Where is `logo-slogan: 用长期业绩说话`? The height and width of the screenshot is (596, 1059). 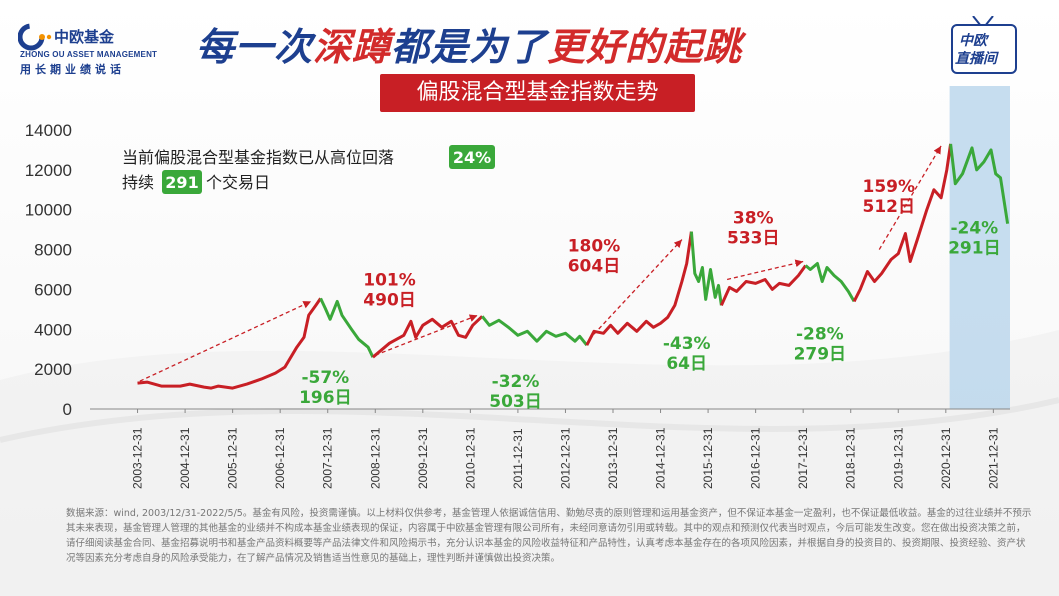
logo-slogan: 用长期业绩说话 is located at coordinates (72, 69).